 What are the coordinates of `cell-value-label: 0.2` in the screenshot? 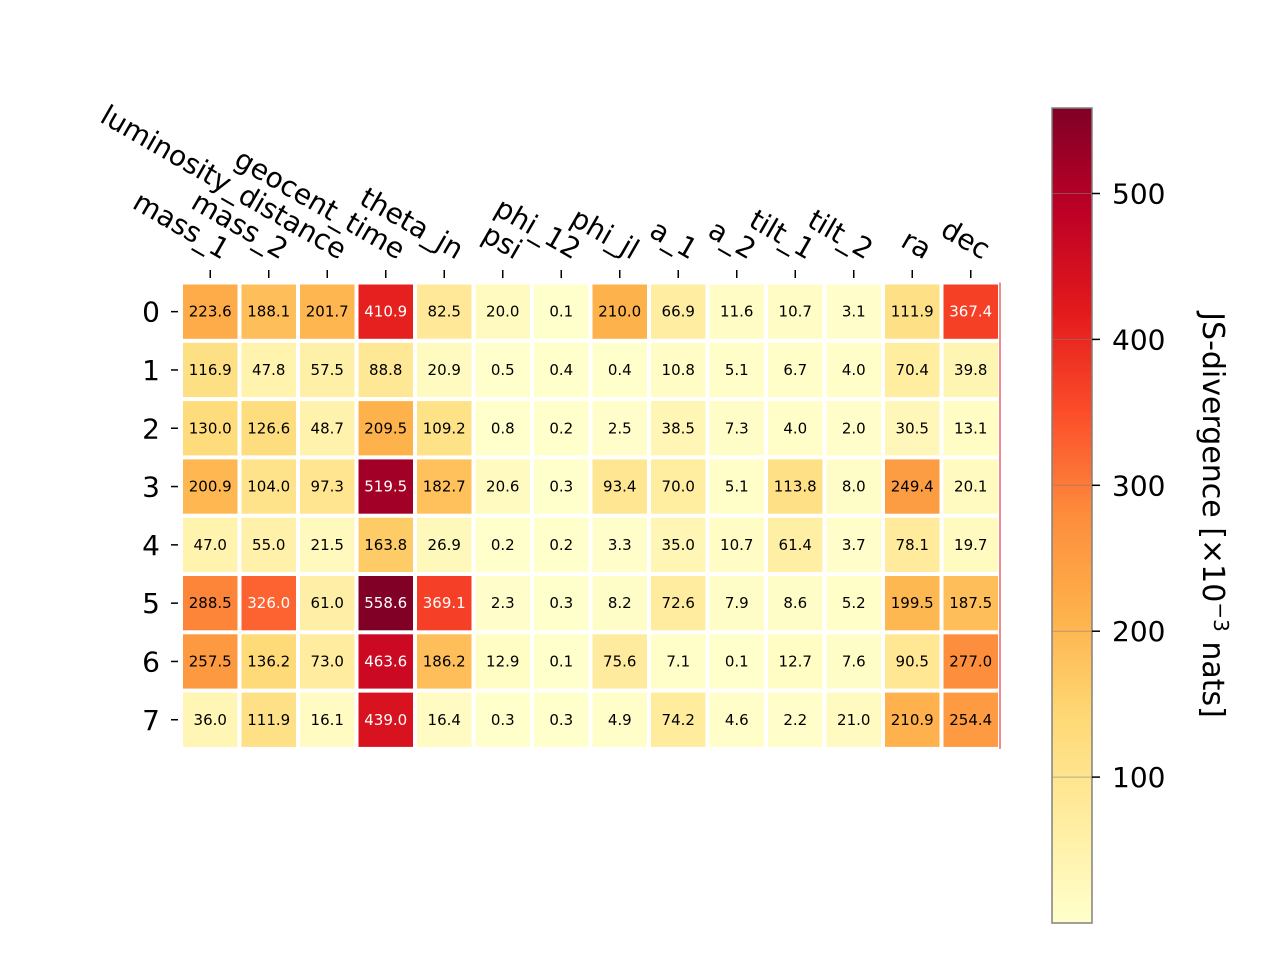 It's located at (503, 545).